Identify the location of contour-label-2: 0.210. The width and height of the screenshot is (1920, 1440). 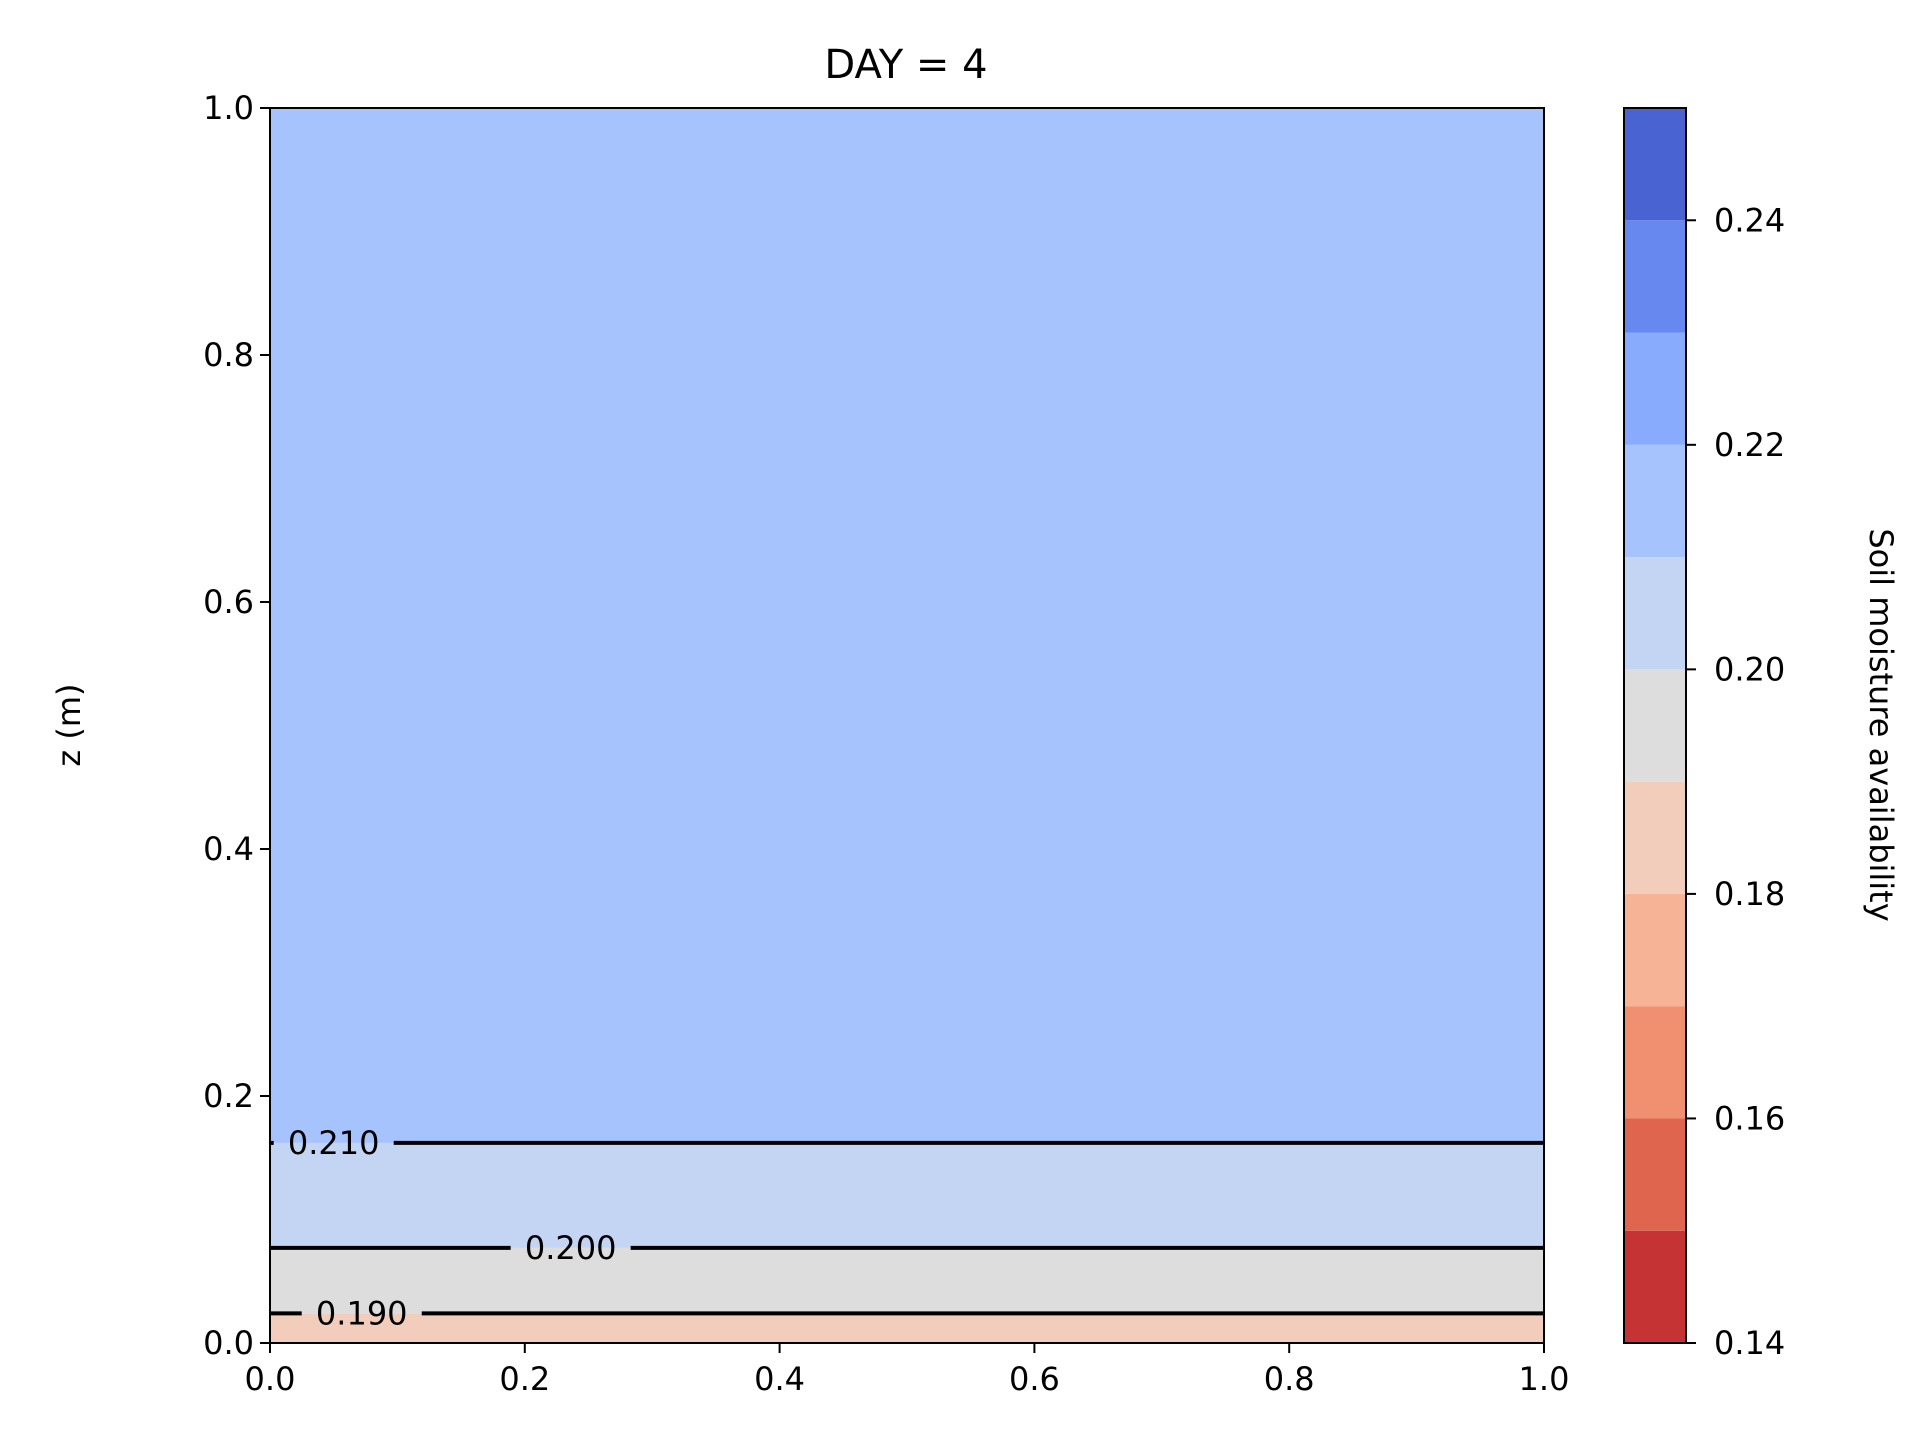
(334, 1143).